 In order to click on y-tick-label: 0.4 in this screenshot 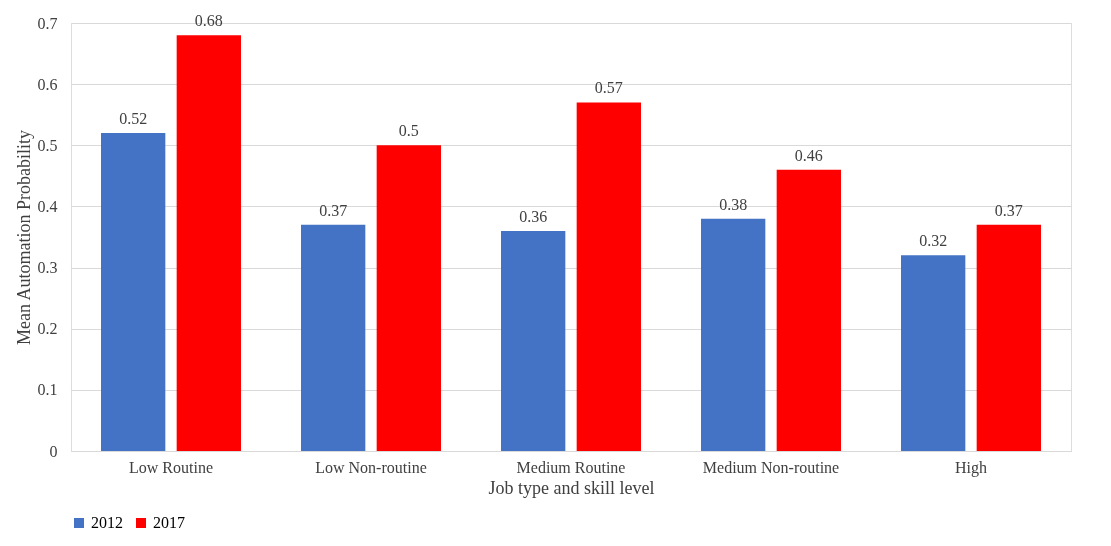, I will do `click(47, 206)`.